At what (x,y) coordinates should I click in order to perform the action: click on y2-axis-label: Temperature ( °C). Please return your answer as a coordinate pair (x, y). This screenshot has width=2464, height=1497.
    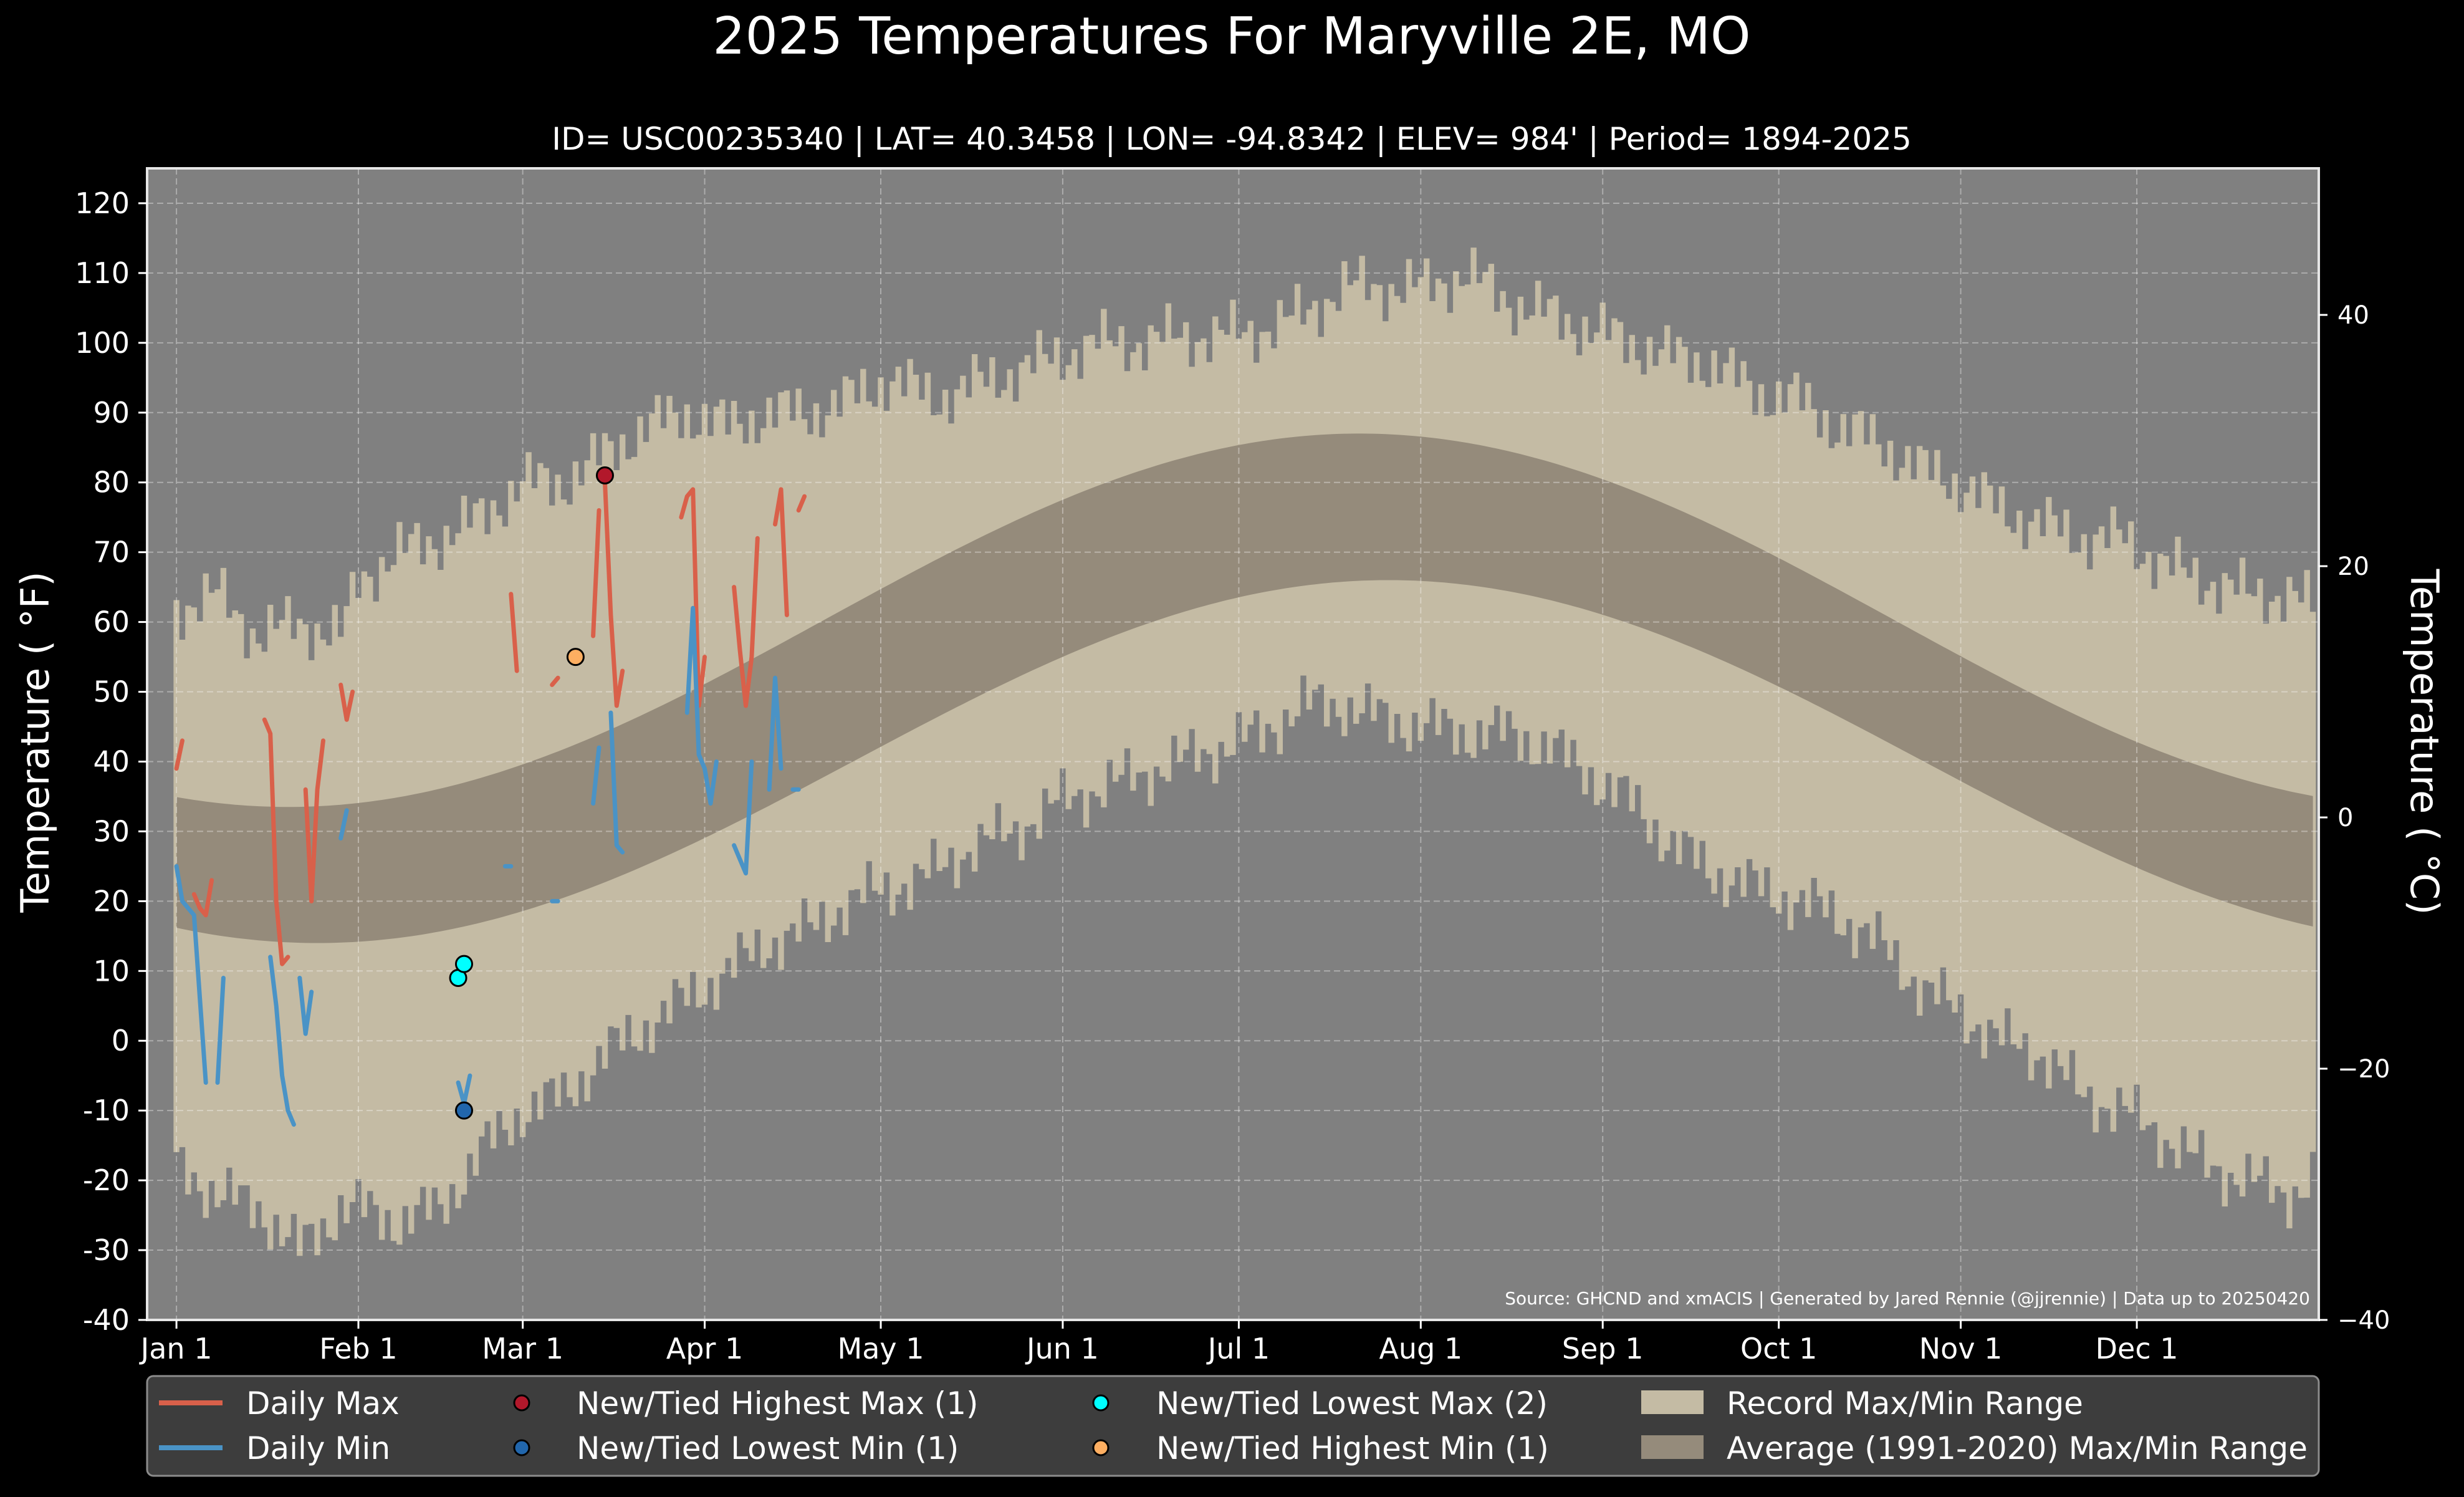
    Looking at the image, I should click on (2424, 742).